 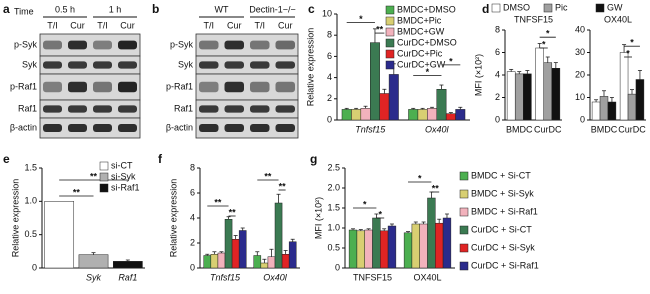 I want to click on legend-label: BMDC + Si-Syk, so click(x=502, y=193).